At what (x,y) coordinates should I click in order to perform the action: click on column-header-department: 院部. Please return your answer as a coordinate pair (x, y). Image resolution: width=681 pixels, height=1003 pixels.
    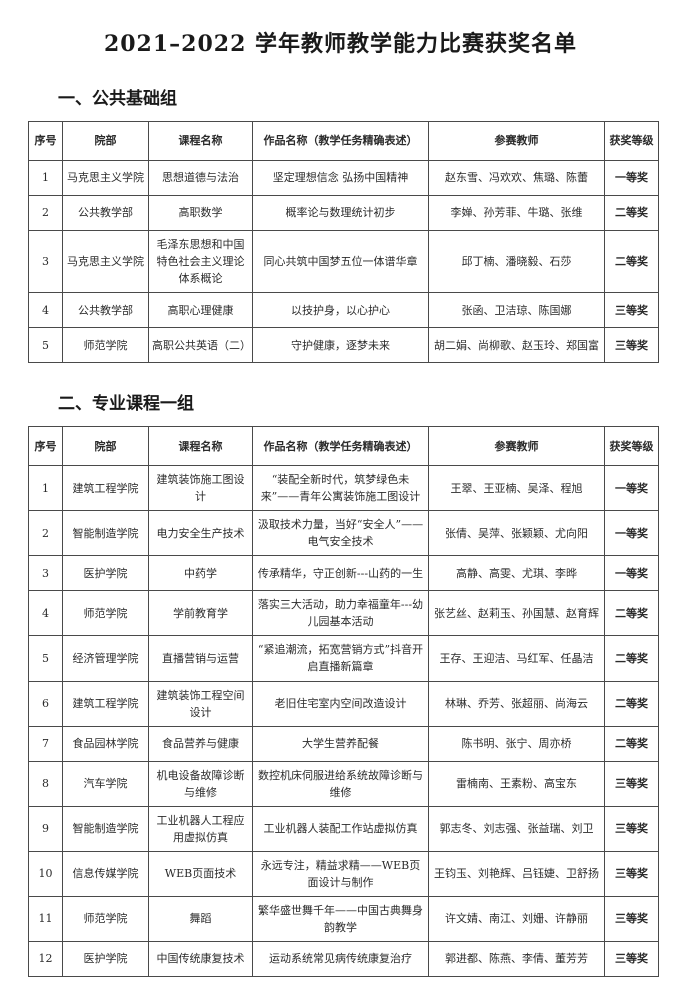
    Looking at the image, I should click on (105, 141).